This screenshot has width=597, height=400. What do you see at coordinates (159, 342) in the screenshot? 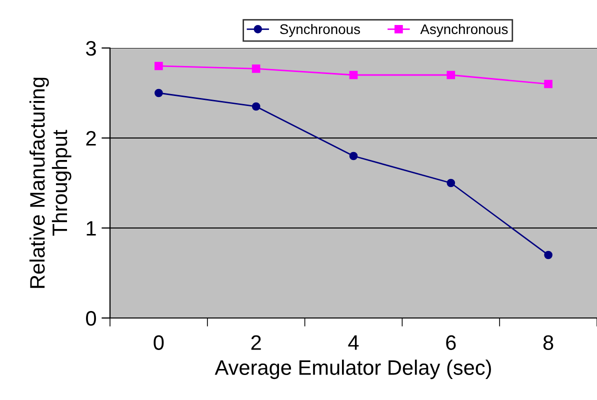
I see `x-tick-label: 0` at bounding box center [159, 342].